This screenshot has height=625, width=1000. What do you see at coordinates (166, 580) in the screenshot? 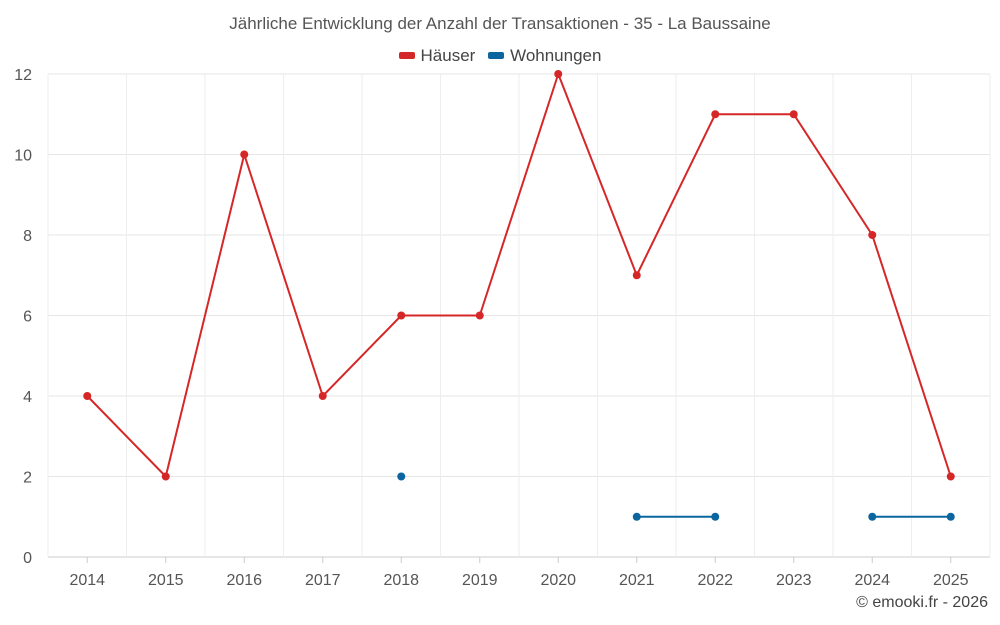
I see `x-tick-label: 2015` at bounding box center [166, 580].